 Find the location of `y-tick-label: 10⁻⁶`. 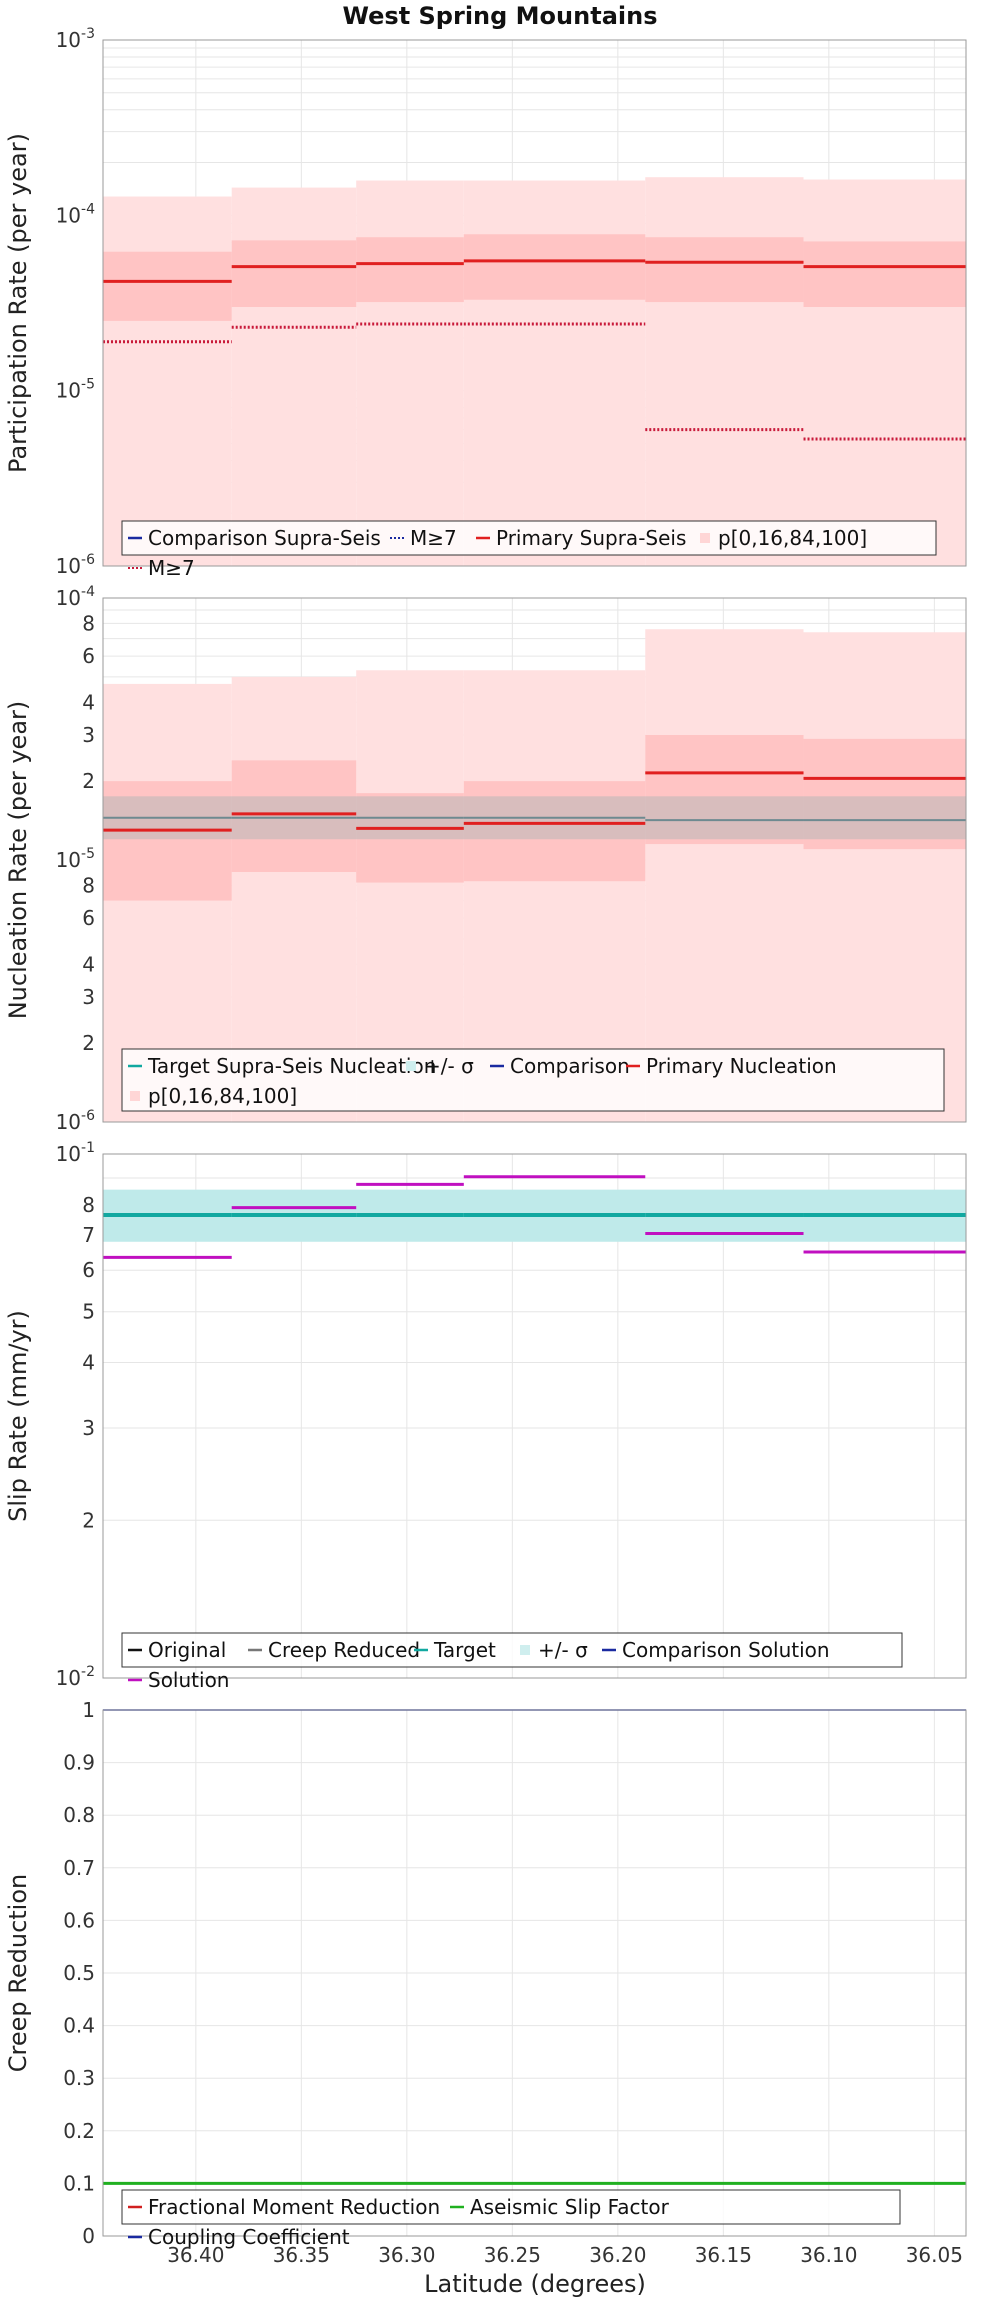

y-tick-label: 10⁻⁶ is located at coordinates (76, 1121).